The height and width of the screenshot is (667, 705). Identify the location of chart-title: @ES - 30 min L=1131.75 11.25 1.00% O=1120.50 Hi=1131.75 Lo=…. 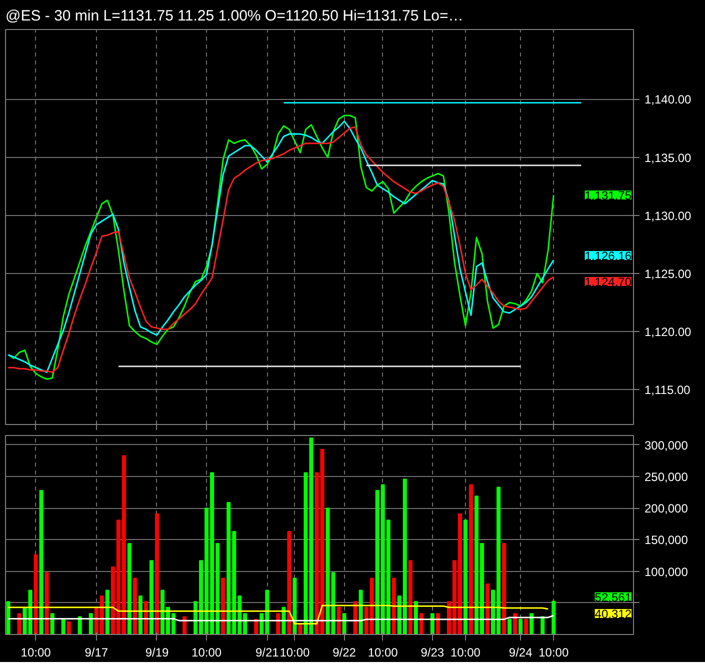
(235, 16).